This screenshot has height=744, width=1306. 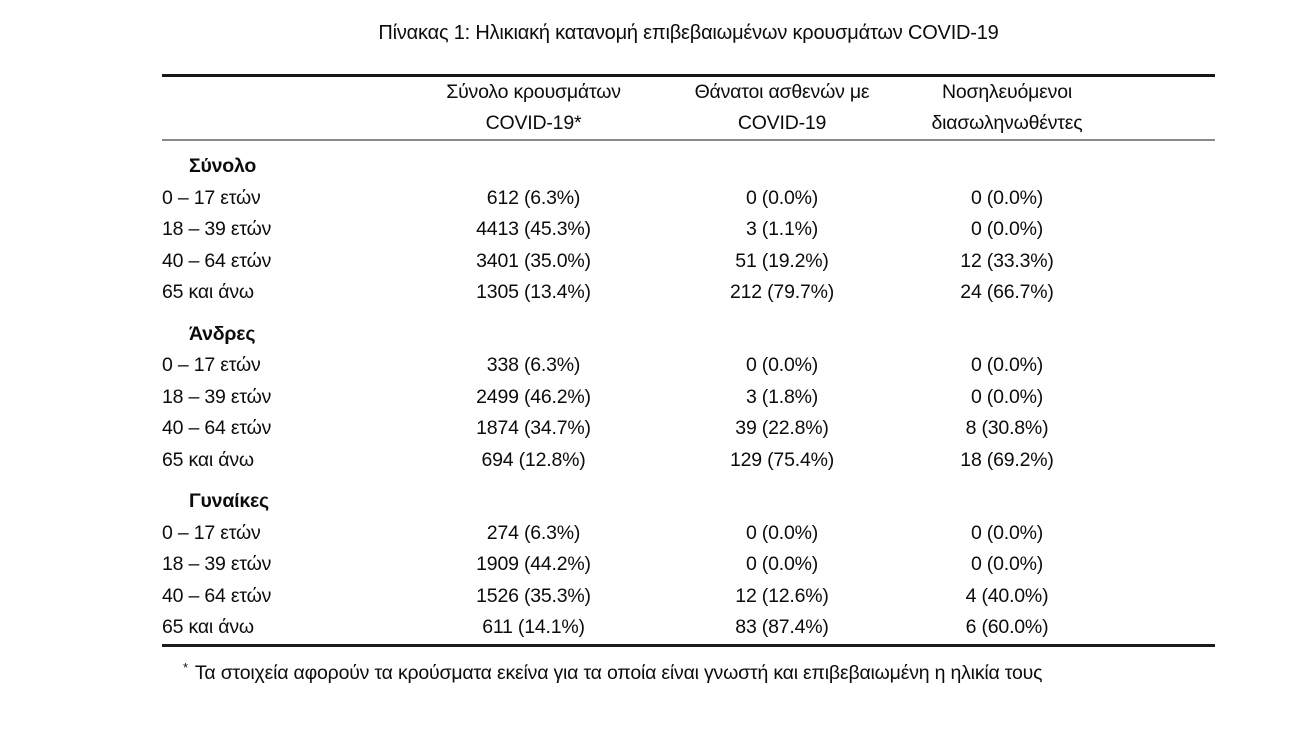 I want to click on column-header-intubated-line1: Νοσηλευόμενοι, so click(x=1006, y=92).